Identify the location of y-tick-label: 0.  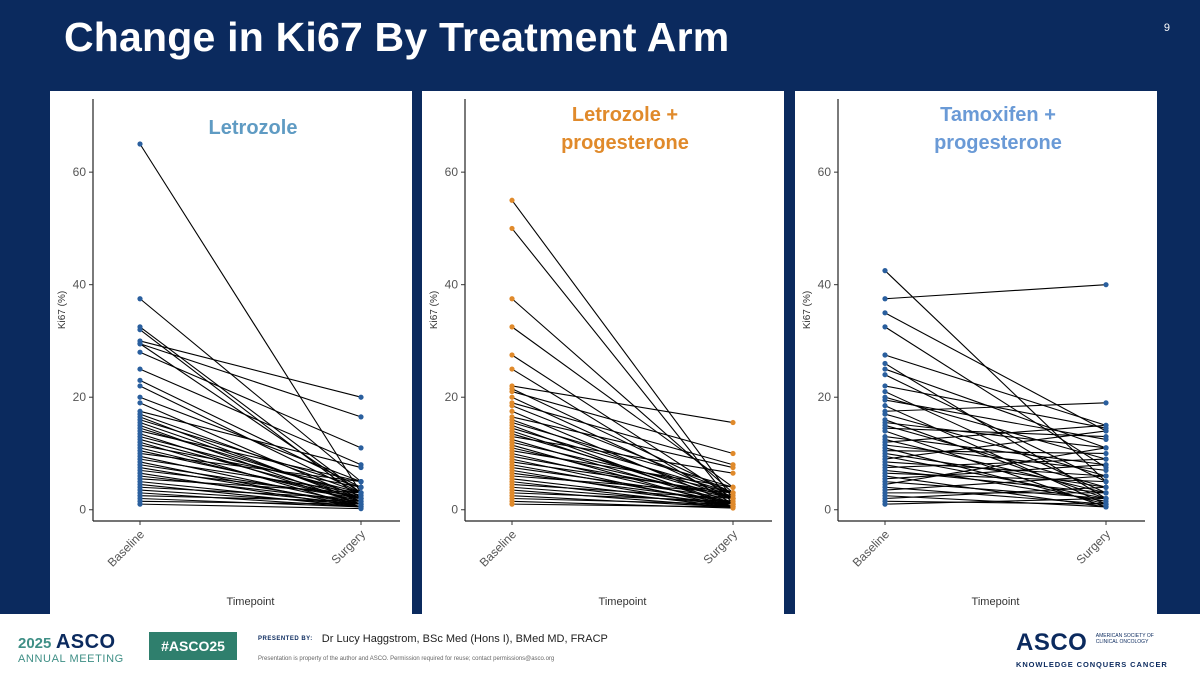
(82, 510).